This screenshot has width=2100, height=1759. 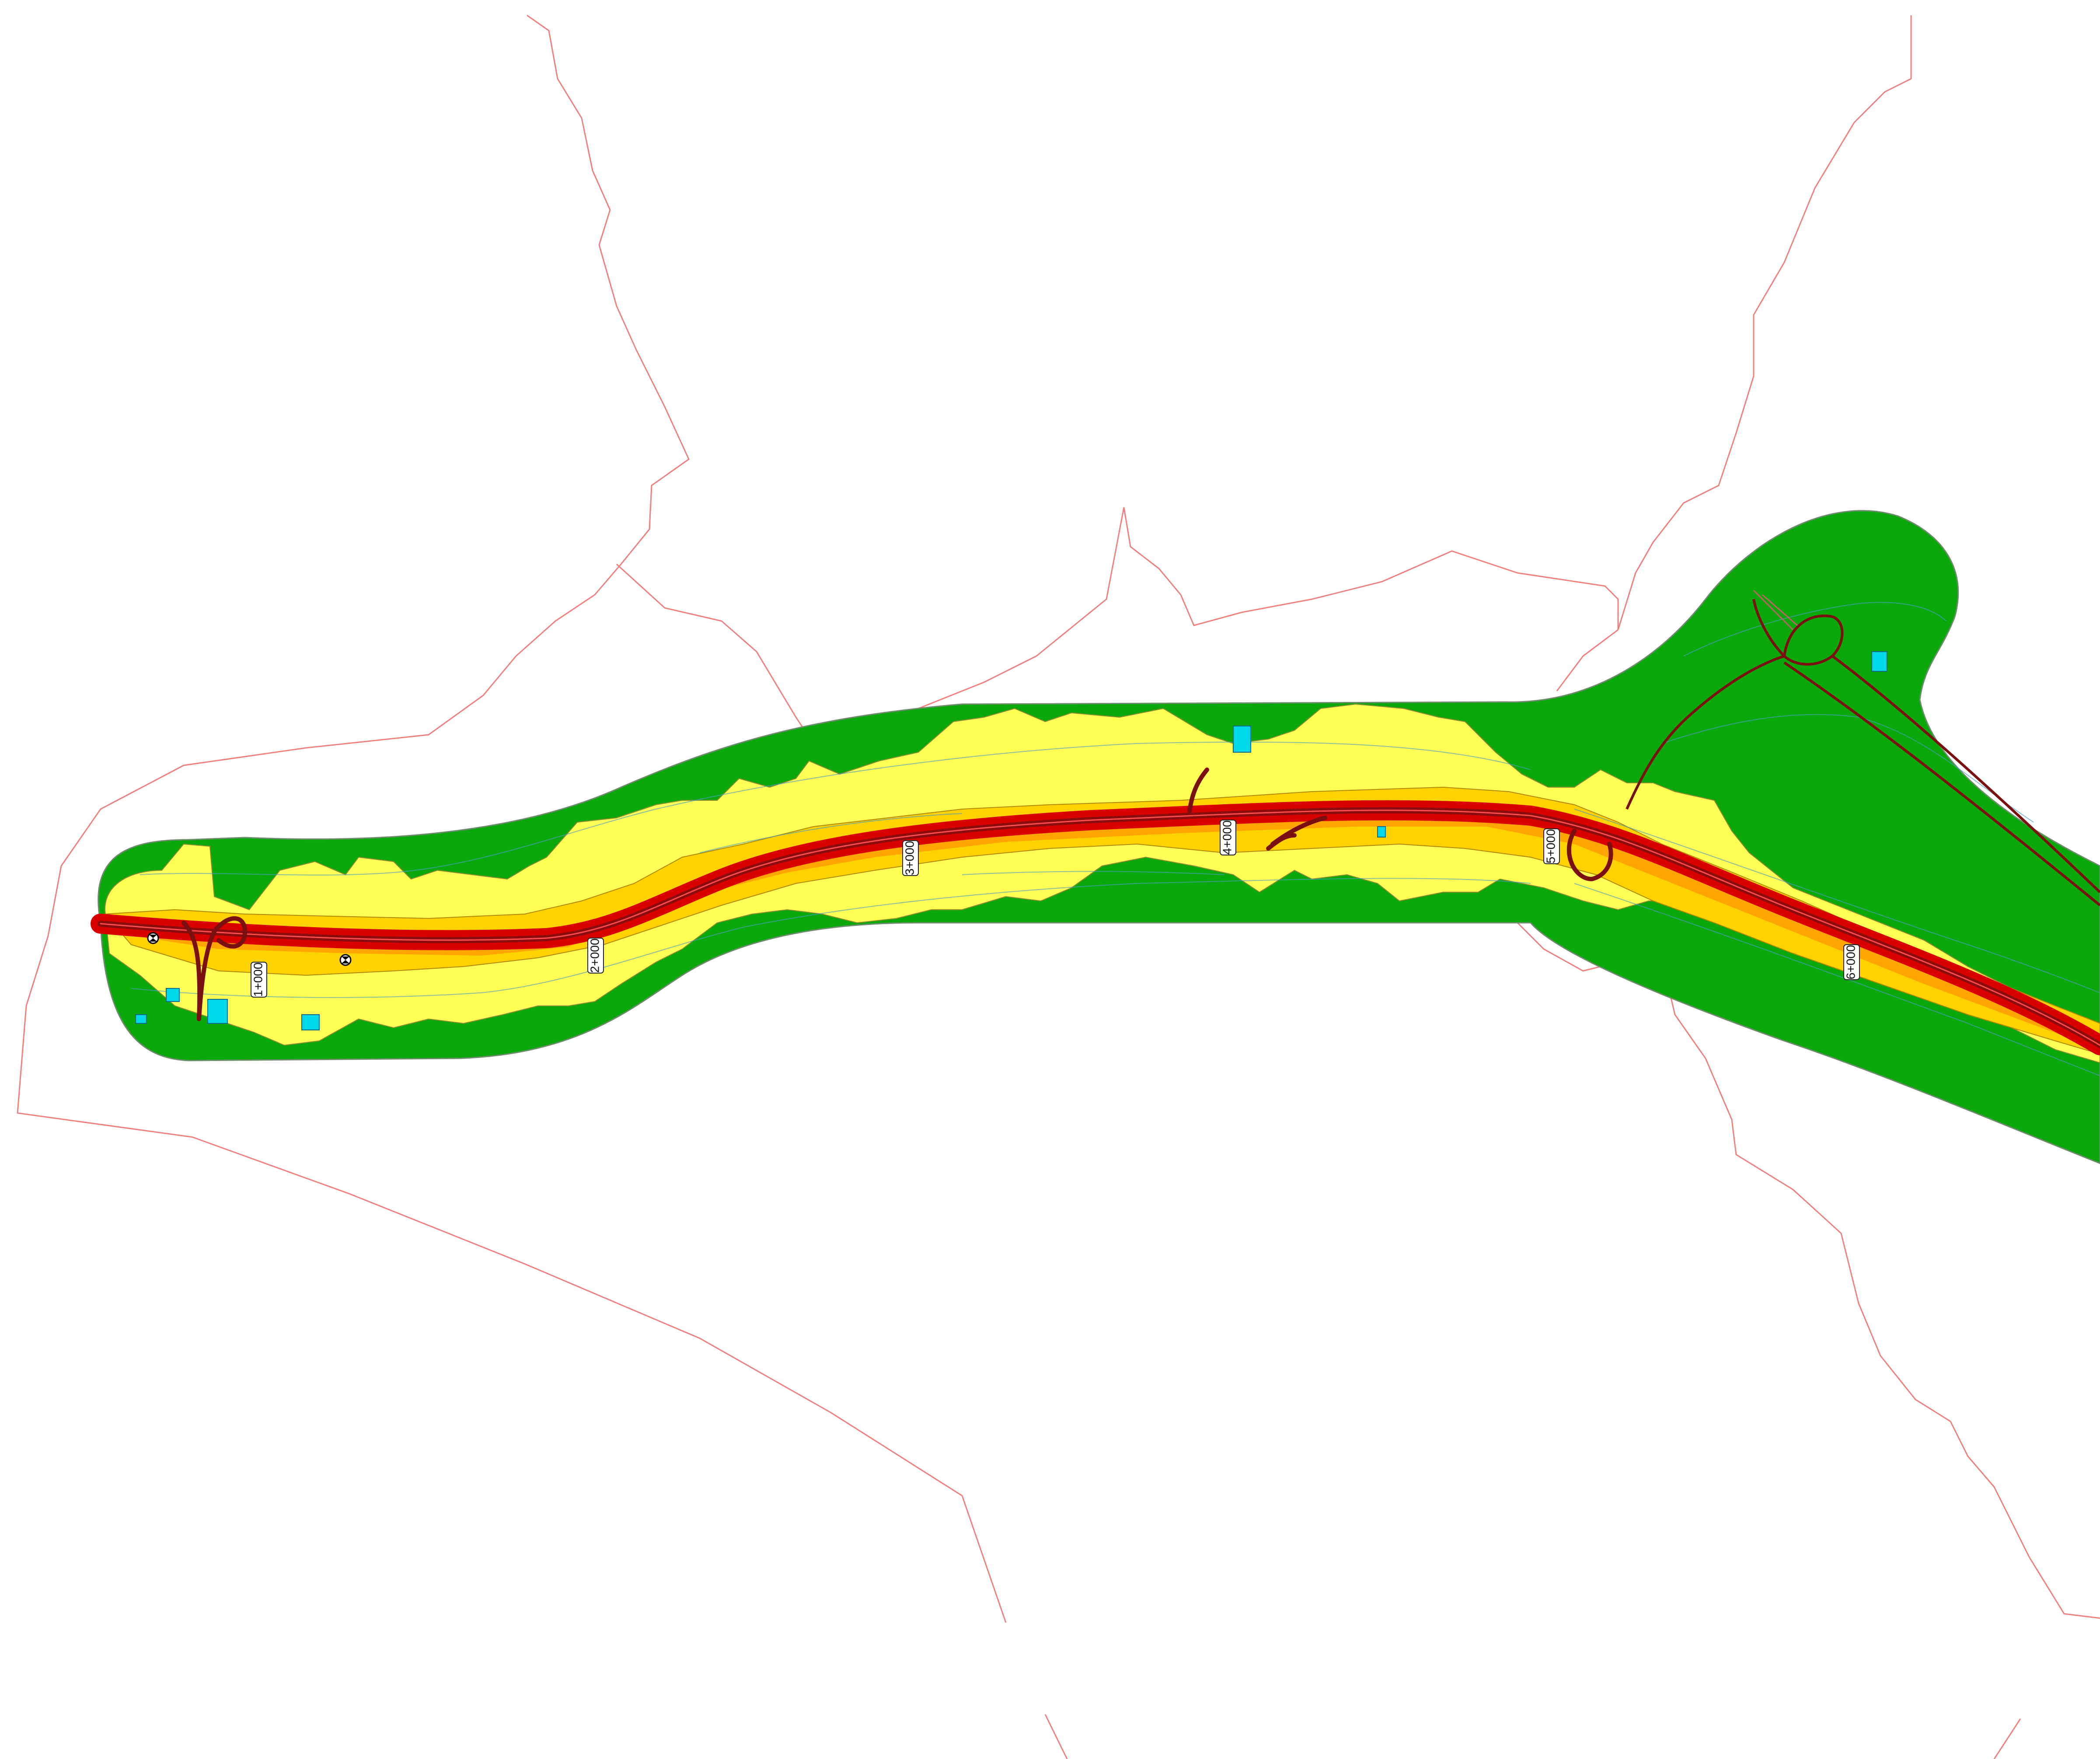 What do you see at coordinates (1216, 625) in the screenshot?
I see `boundary-line-ridge` at bounding box center [1216, 625].